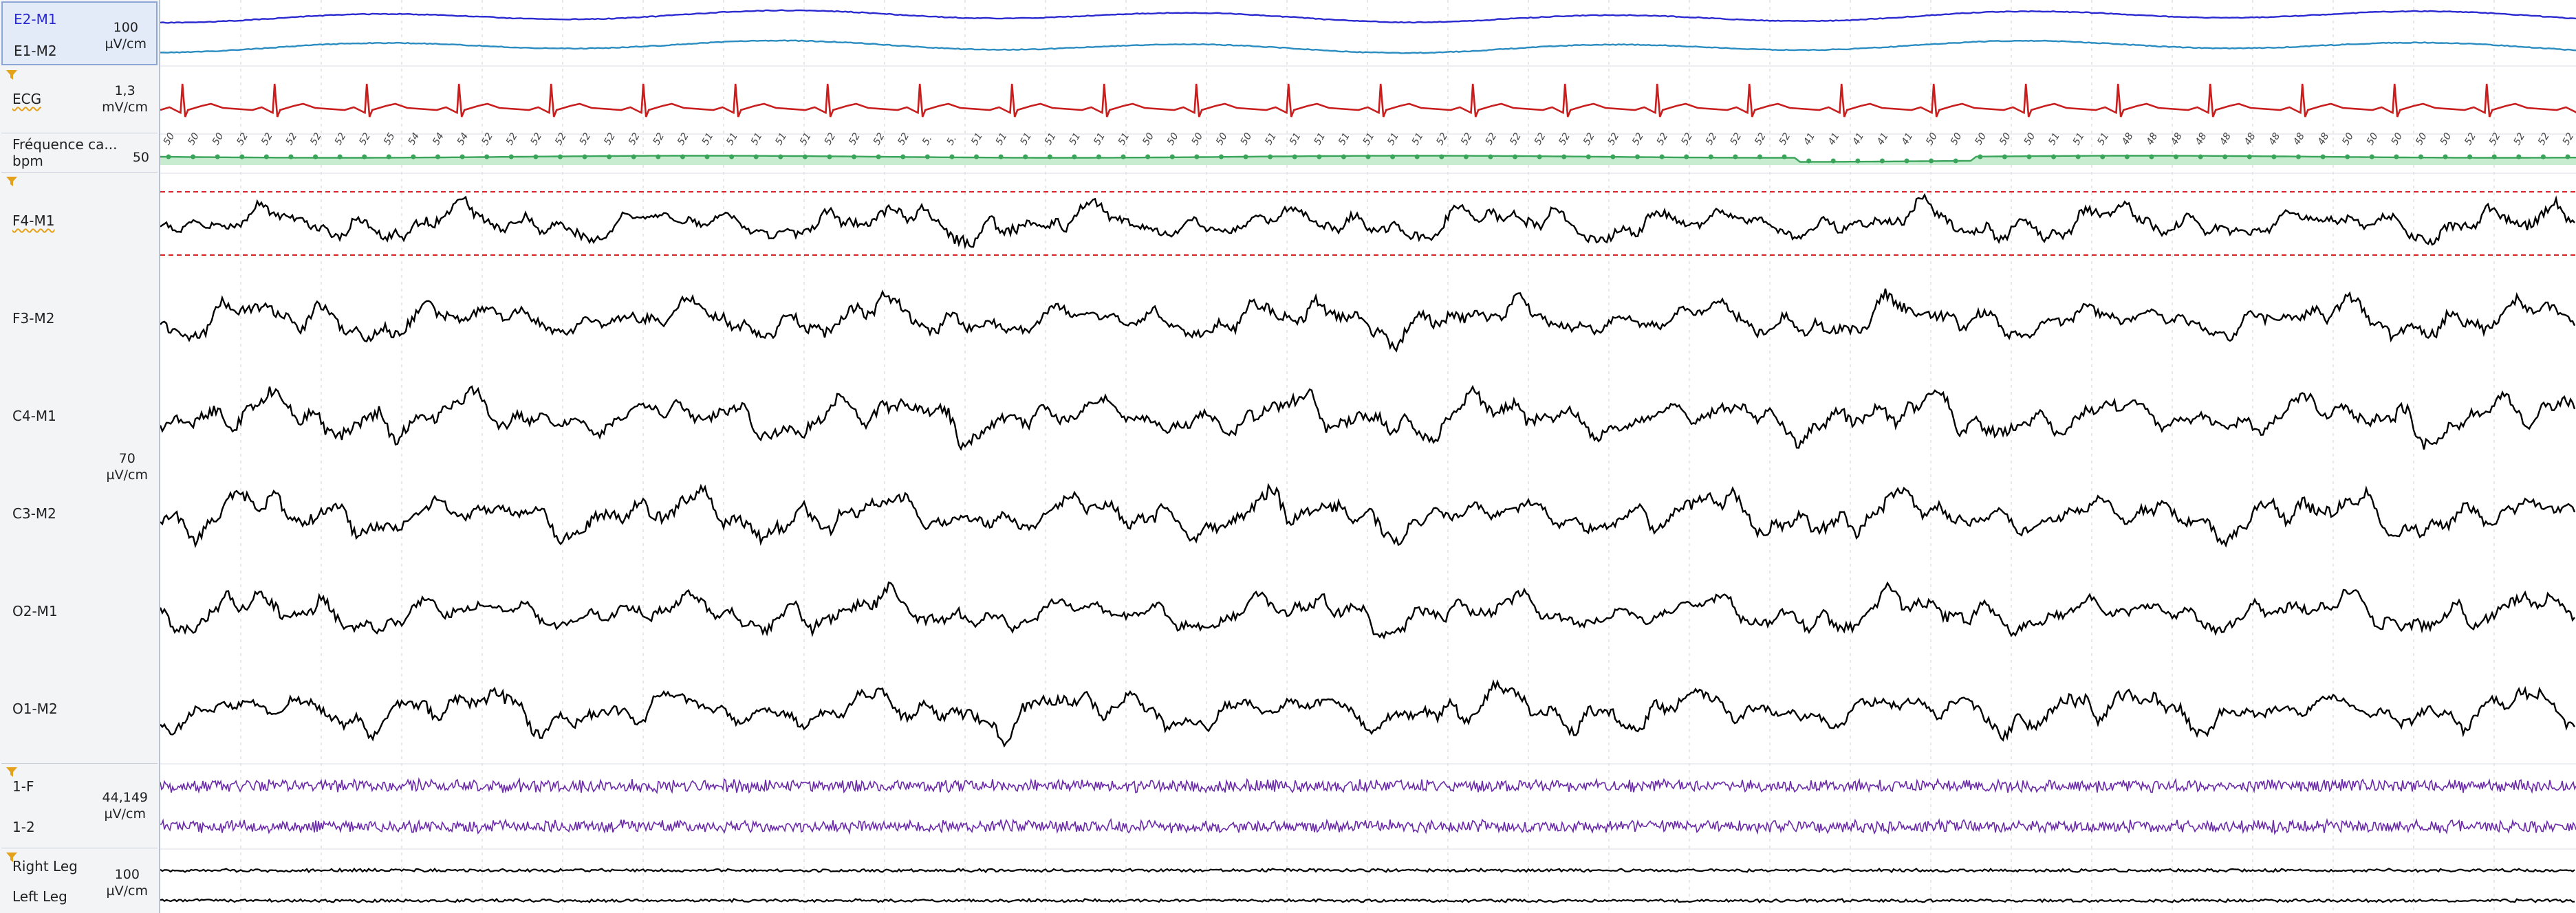 This screenshot has width=2576, height=913. I want to click on legs-scale-value: 100, so click(127, 874).